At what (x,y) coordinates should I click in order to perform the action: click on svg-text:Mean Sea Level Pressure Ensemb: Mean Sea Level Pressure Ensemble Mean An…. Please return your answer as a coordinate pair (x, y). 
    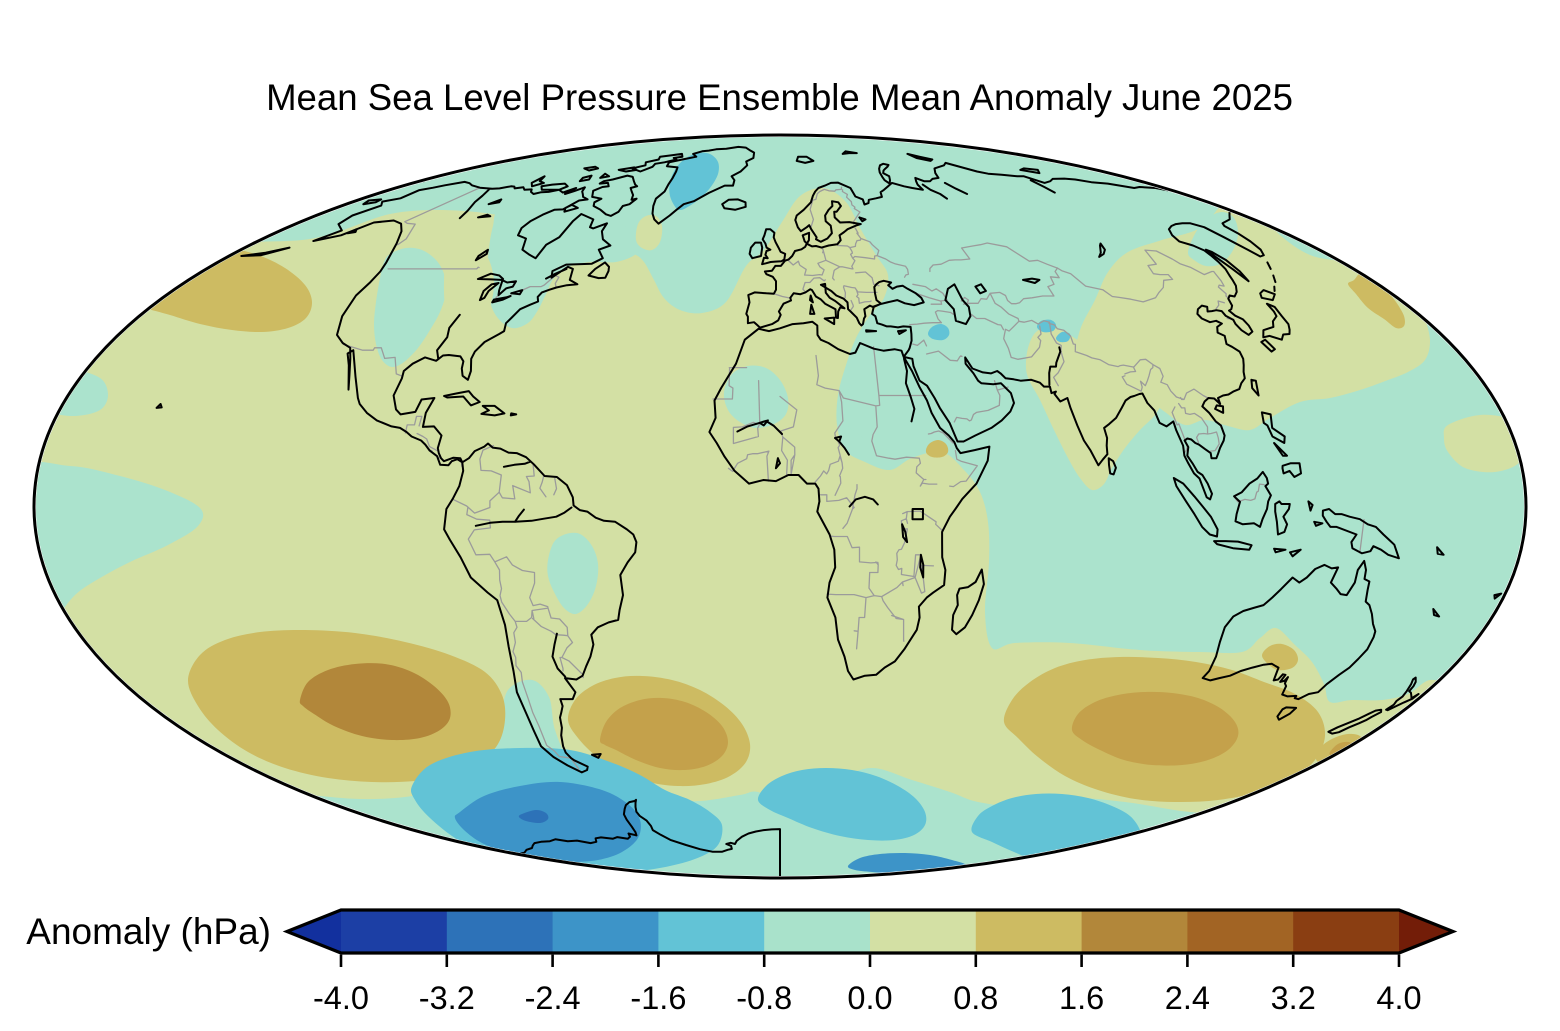
    Looking at the image, I should click on (779, 97).